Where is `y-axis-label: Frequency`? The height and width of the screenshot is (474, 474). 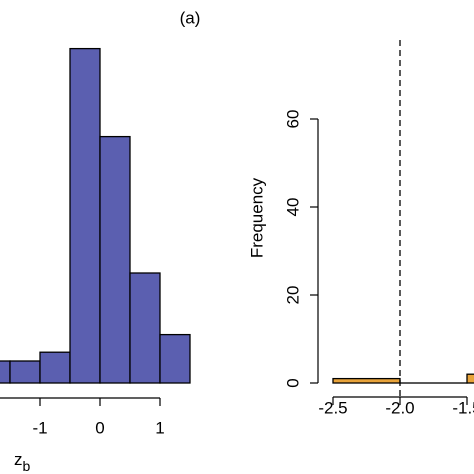
y-axis-label: Frequency is located at coordinates (256, 217).